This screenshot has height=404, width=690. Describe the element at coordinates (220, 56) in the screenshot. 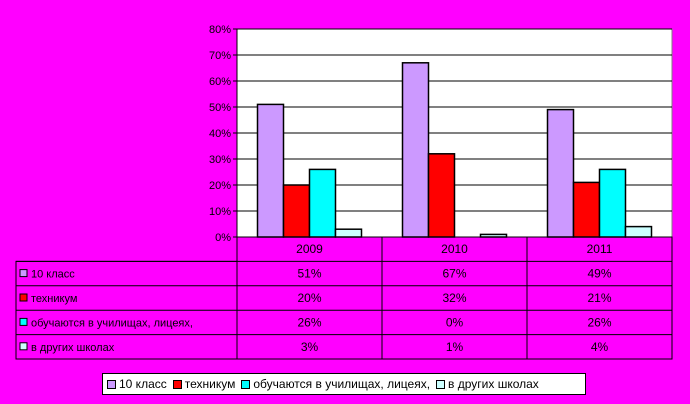

I see `y-tick-label: 70%` at that location.